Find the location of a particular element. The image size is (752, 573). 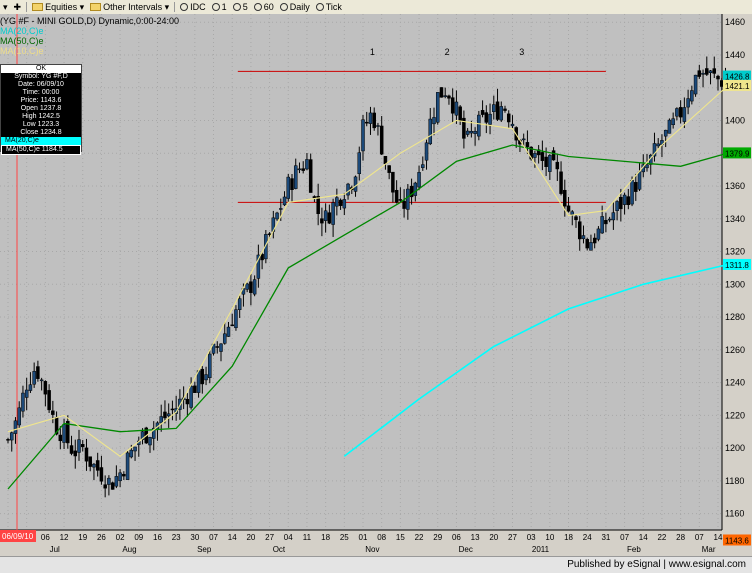

x-month-label: Sep is located at coordinates (204, 549).